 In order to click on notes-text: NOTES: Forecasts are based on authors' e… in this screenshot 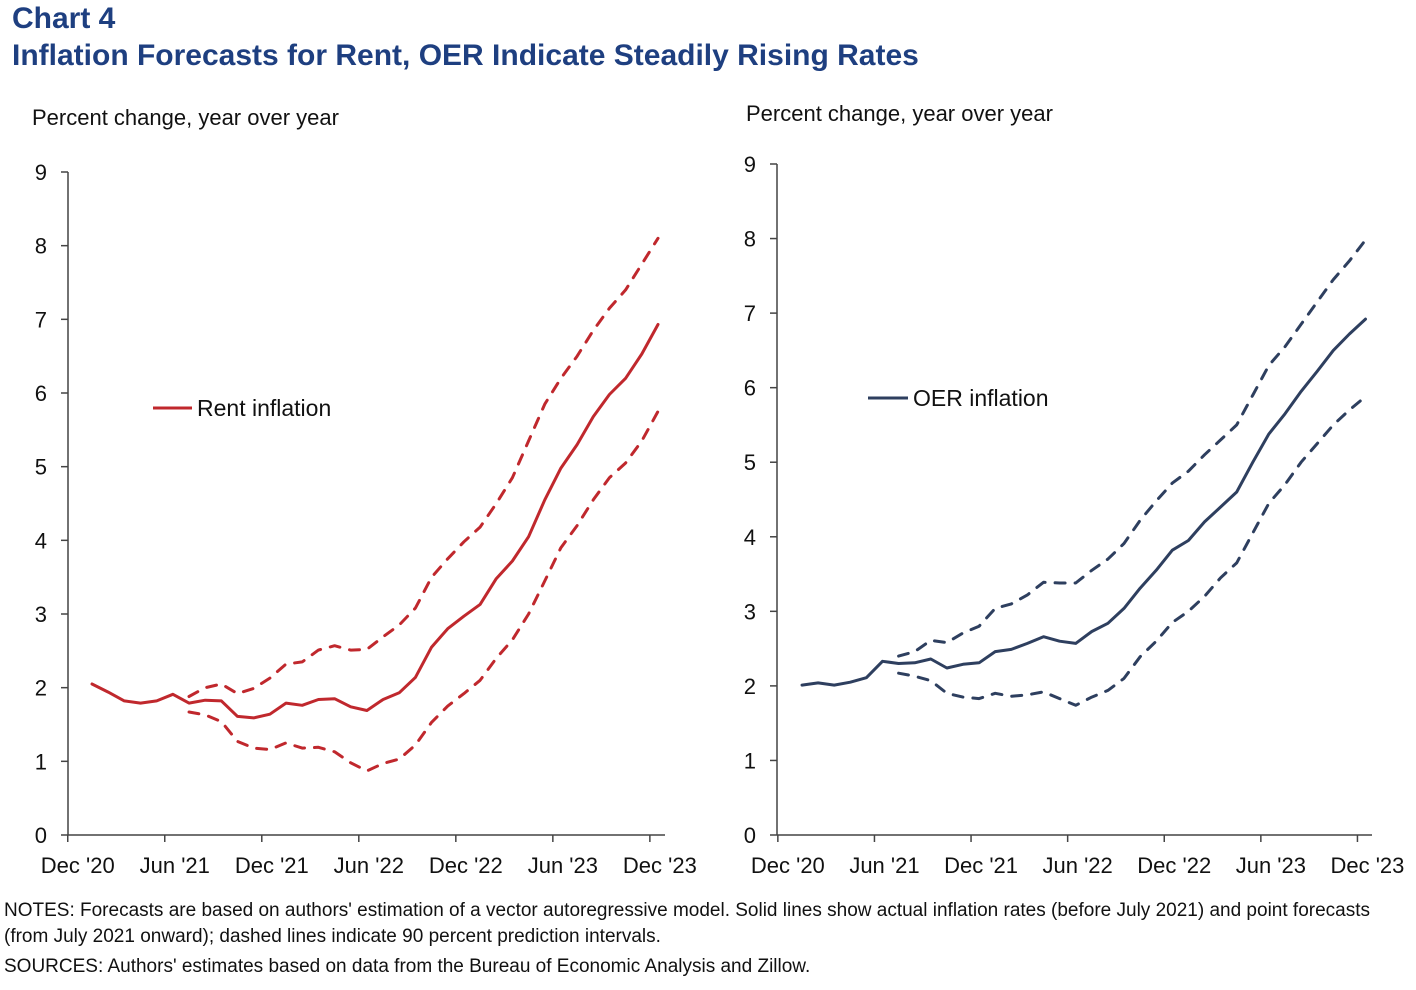, I will do `click(687, 923)`.